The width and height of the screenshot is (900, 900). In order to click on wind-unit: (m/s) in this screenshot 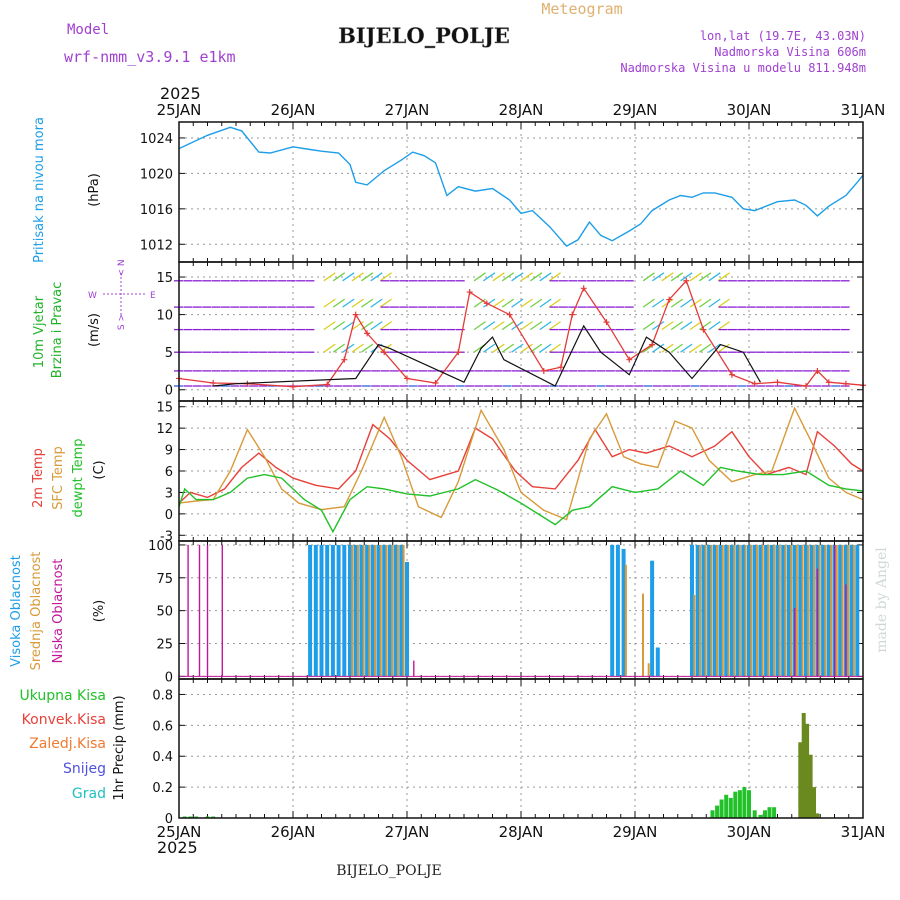, I will do `click(94, 330)`.